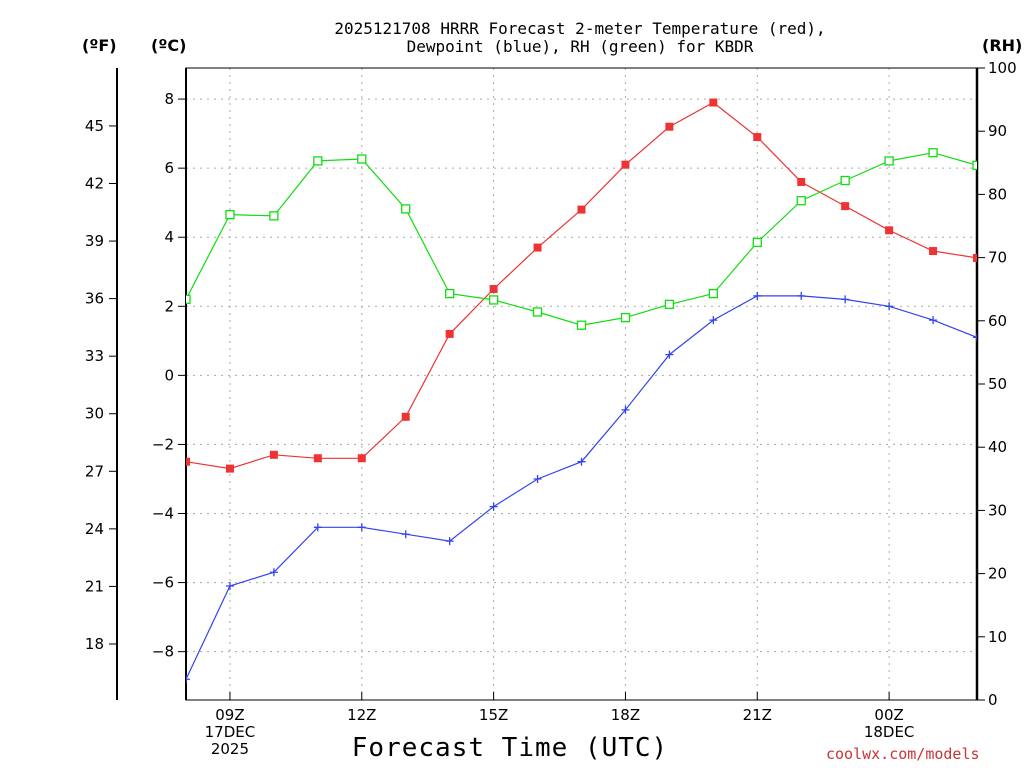 This screenshot has width=1024, height=768. Describe the element at coordinates (94, 471) in the screenshot. I see `fahrenheit-tick-label: 27` at that location.